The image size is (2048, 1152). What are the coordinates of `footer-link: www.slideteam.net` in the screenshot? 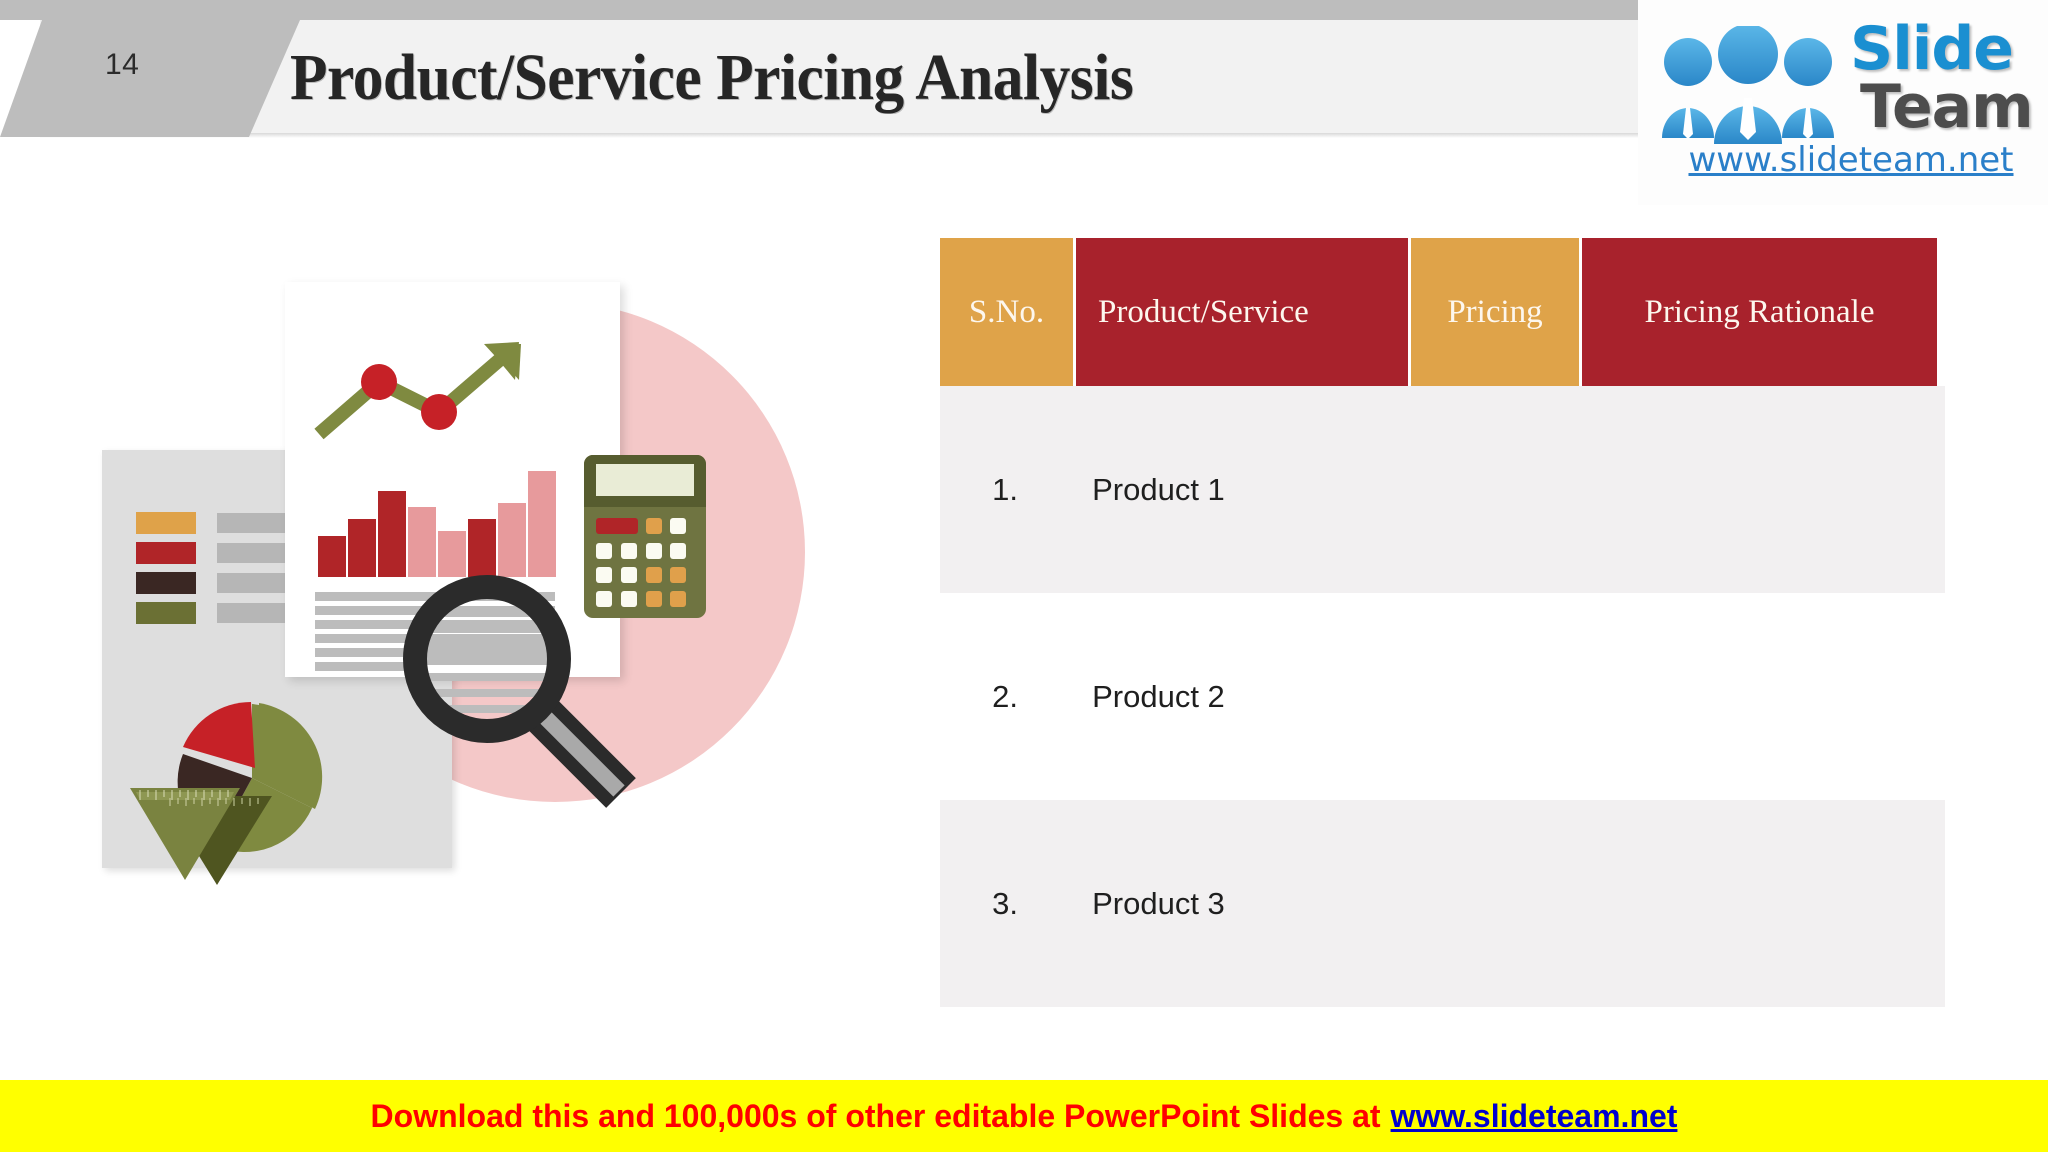 It's located at (1534, 1115).